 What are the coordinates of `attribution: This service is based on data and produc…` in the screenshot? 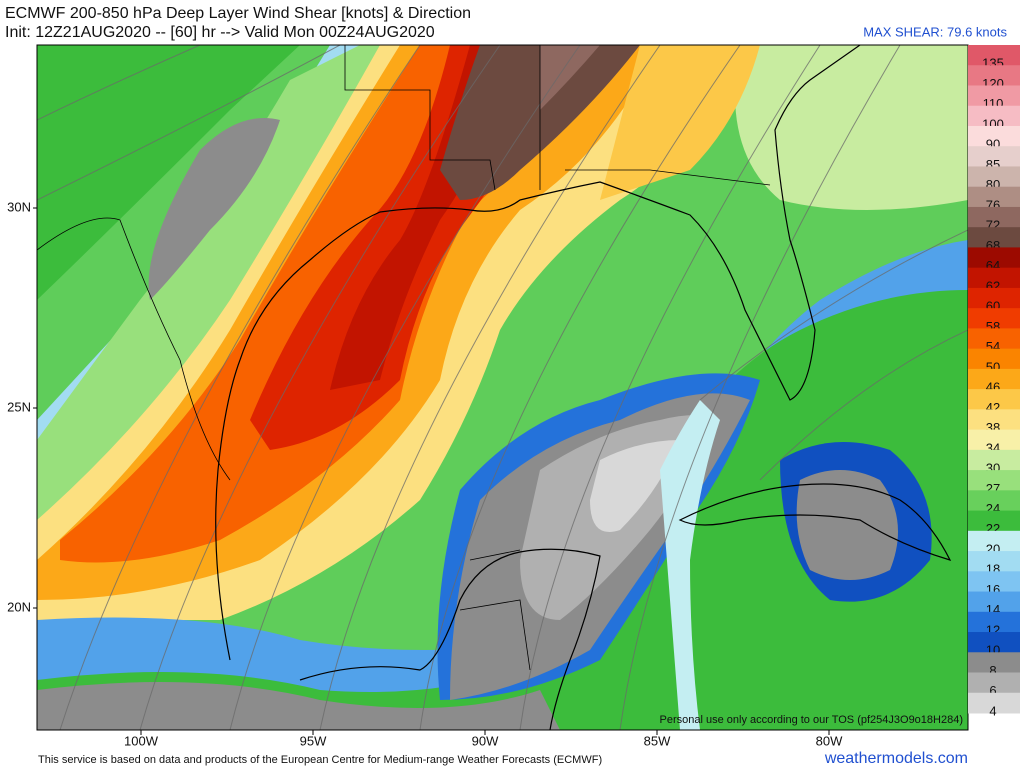 It's located at (320, 760).